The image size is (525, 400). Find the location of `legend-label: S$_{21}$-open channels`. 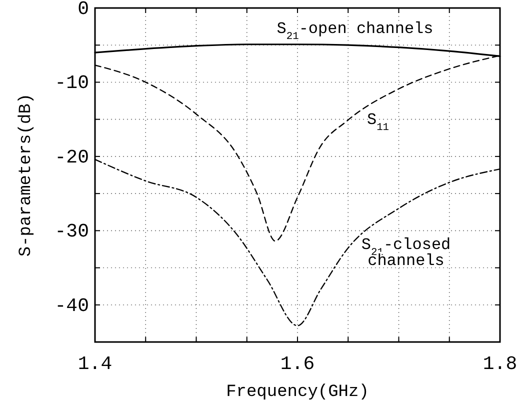

legend-label: S$_{21}$-open channels is located at coordinates (355, 31).